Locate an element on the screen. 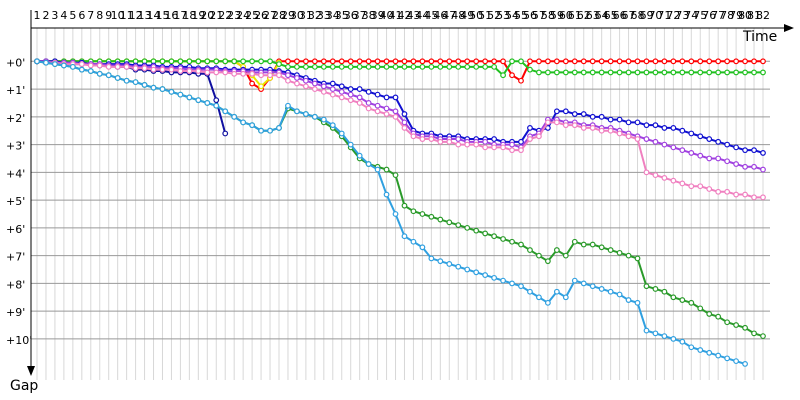  x-tick-label: 68 is located at coordinates (638, 15).